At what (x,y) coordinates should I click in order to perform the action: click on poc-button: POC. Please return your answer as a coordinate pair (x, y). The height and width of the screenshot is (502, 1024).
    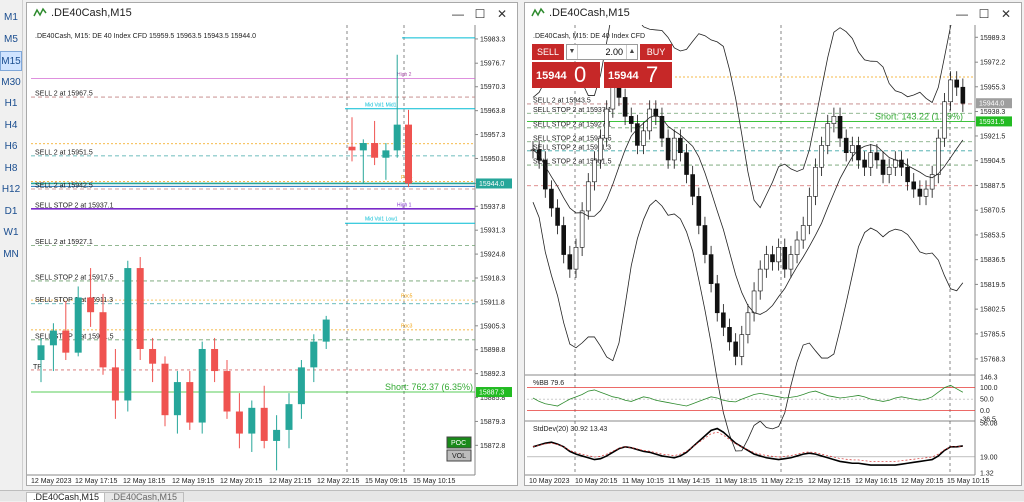
    Looking at the image, I should click on (459, 442).